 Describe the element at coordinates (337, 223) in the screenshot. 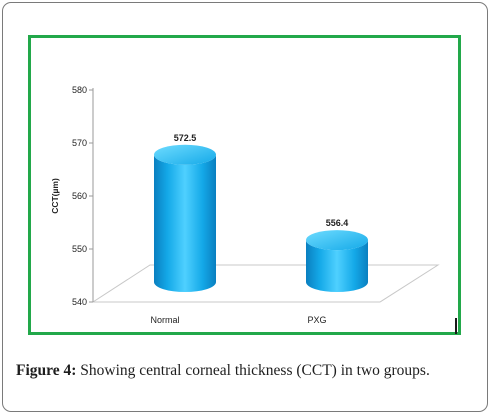

I see `data-label: 556.4` at that location.